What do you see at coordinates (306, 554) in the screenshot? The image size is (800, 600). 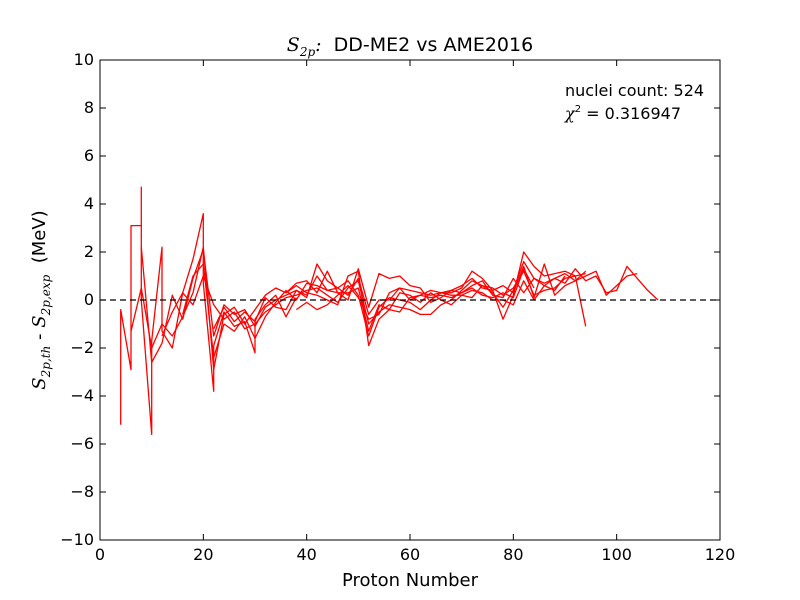 I see `x-tick-label: 40` at bounding box center [306, 554].